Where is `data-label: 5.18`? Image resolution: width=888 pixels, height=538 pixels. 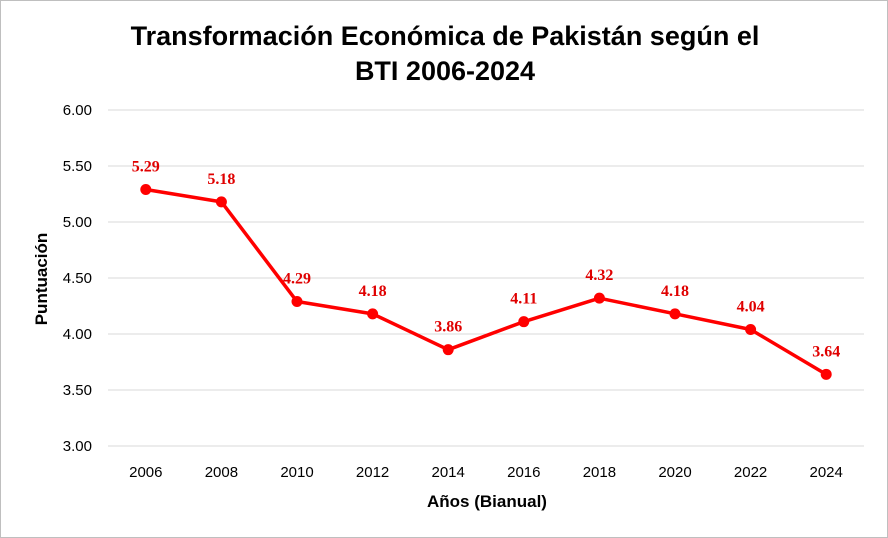
data-label: 5.18 is located at coordinates (221, 179).